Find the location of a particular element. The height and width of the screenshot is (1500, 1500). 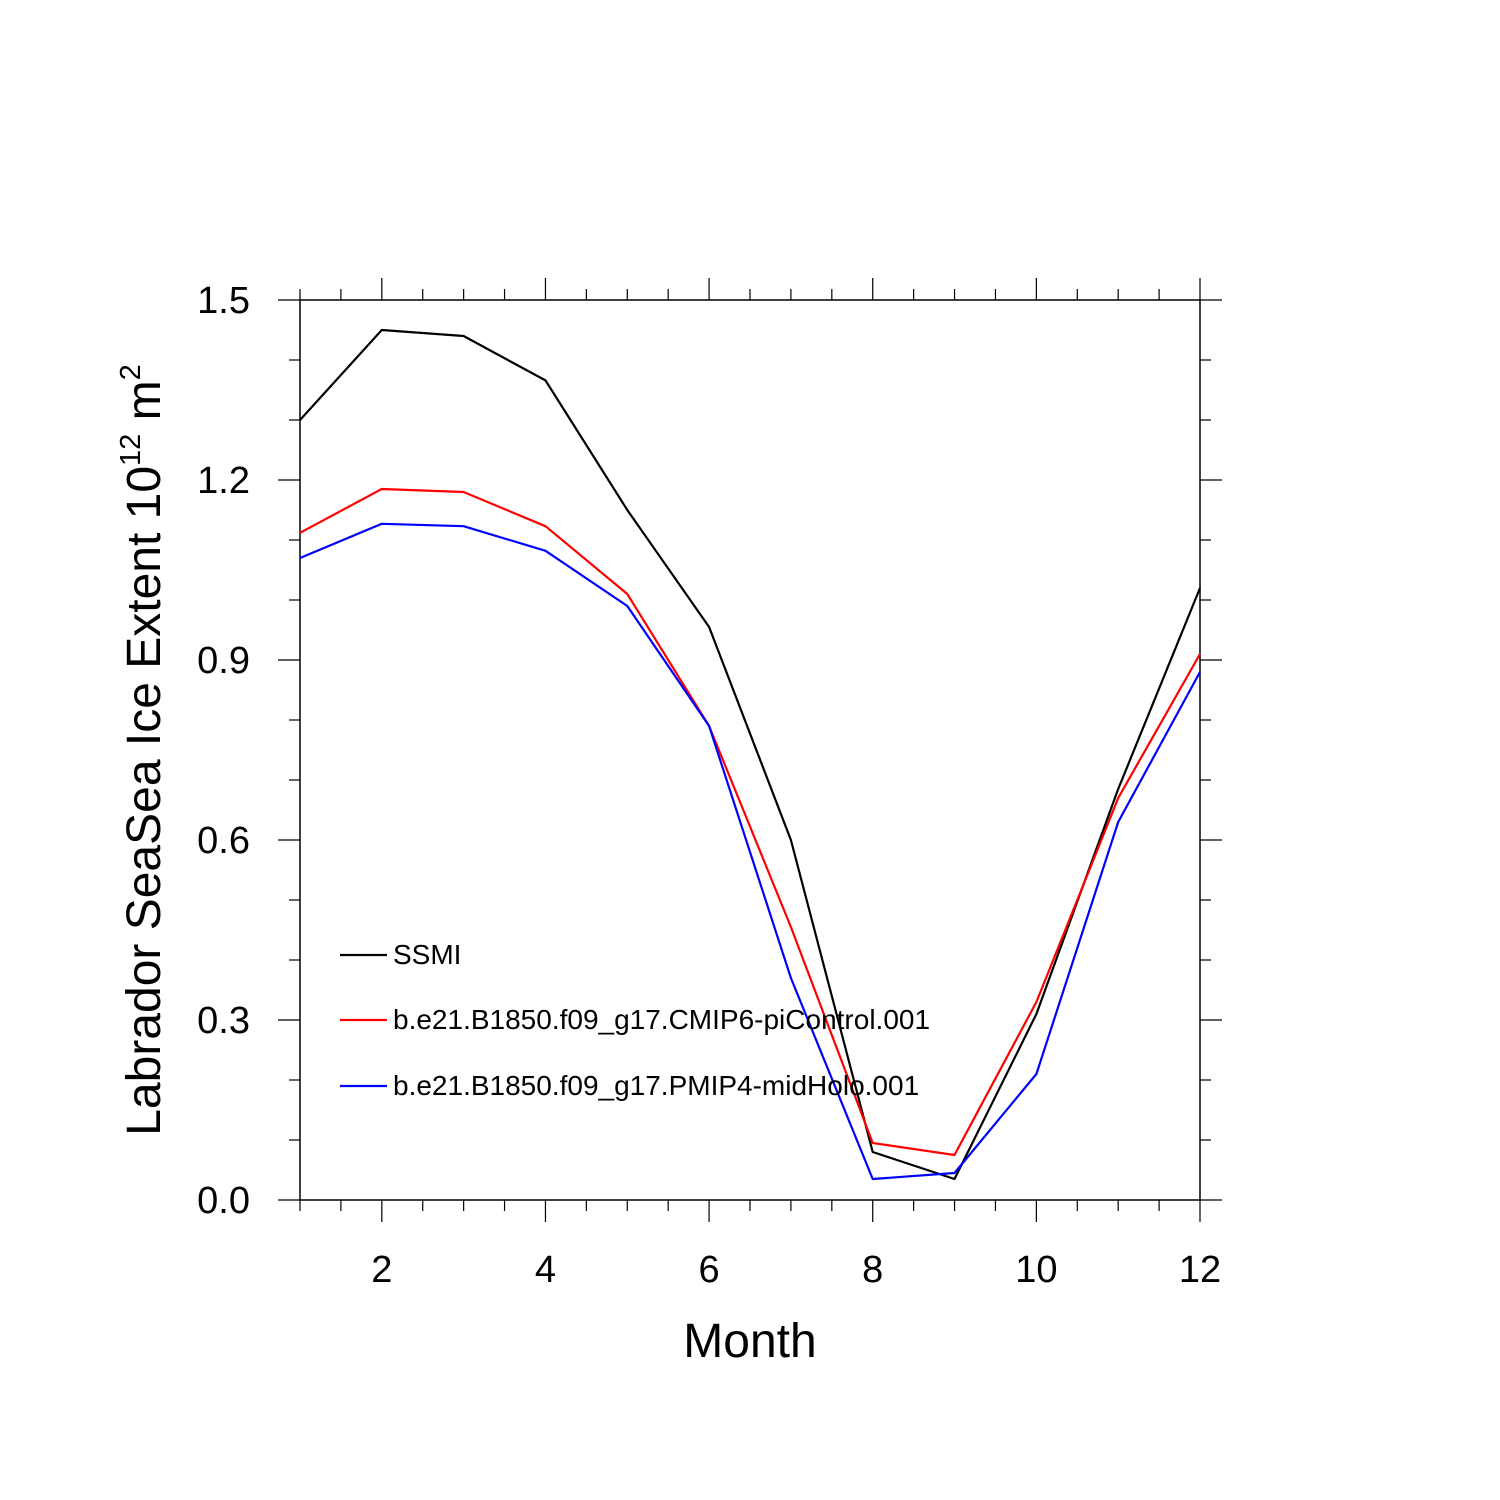

y-tick-label: 1.2 is located at coordinates (223, 481).